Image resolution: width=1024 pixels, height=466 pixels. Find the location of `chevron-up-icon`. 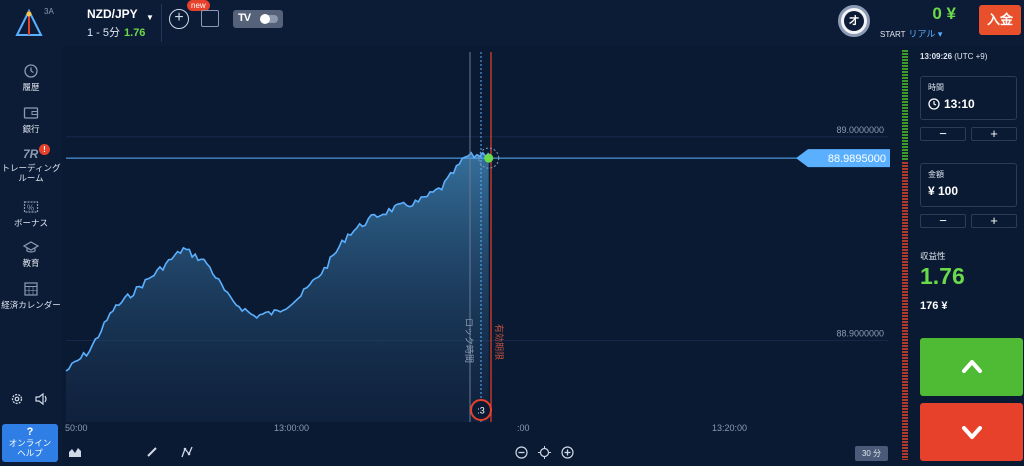

chevron-up-icon is located at coordinates (972, 366).